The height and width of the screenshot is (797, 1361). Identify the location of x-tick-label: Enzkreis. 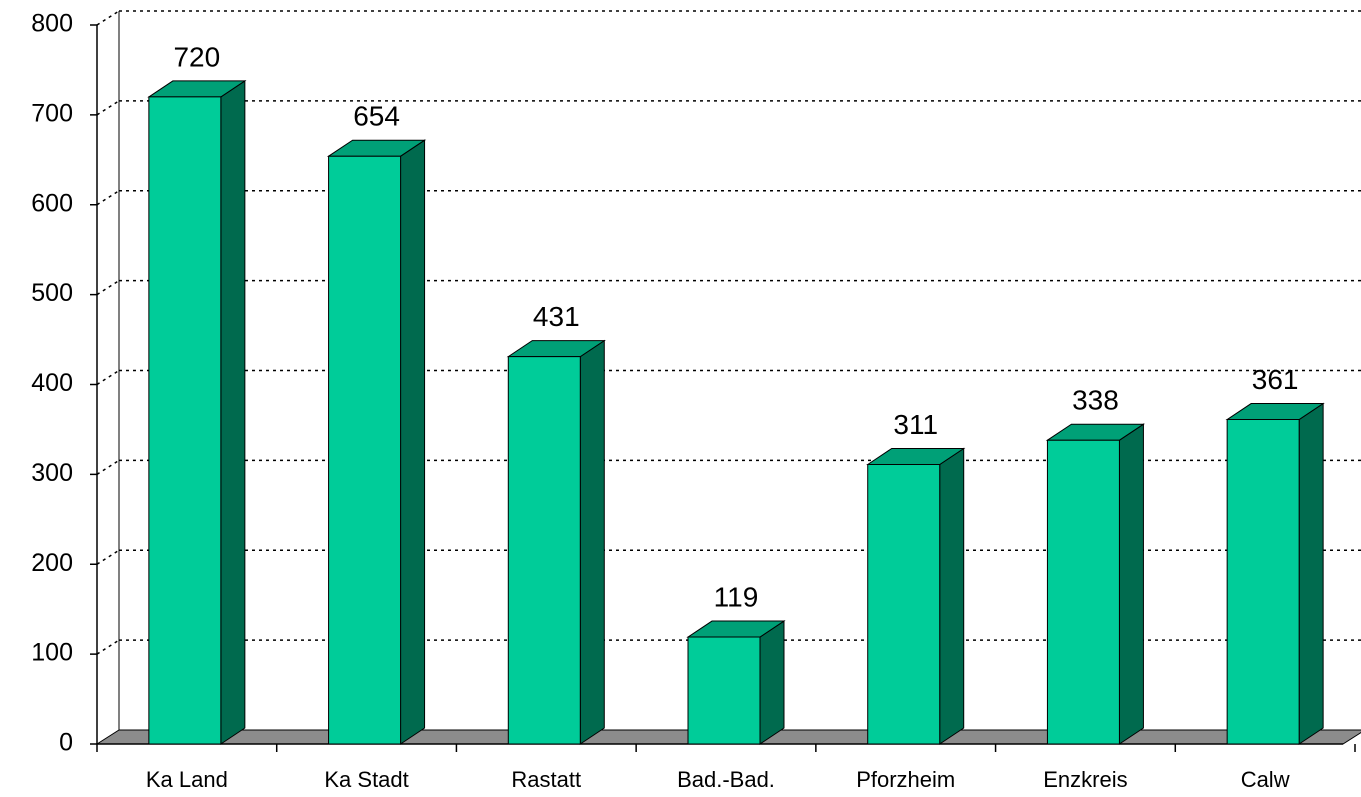
(1085, 779).